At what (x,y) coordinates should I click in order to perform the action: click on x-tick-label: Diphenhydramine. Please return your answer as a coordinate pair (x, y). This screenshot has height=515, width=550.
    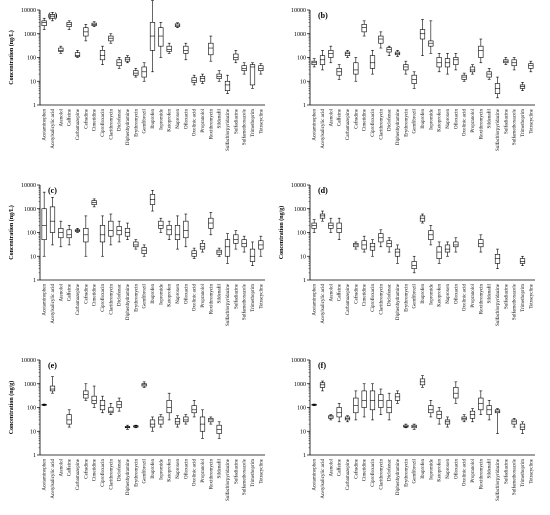
    Looking at the image, I should click on (128, 301).